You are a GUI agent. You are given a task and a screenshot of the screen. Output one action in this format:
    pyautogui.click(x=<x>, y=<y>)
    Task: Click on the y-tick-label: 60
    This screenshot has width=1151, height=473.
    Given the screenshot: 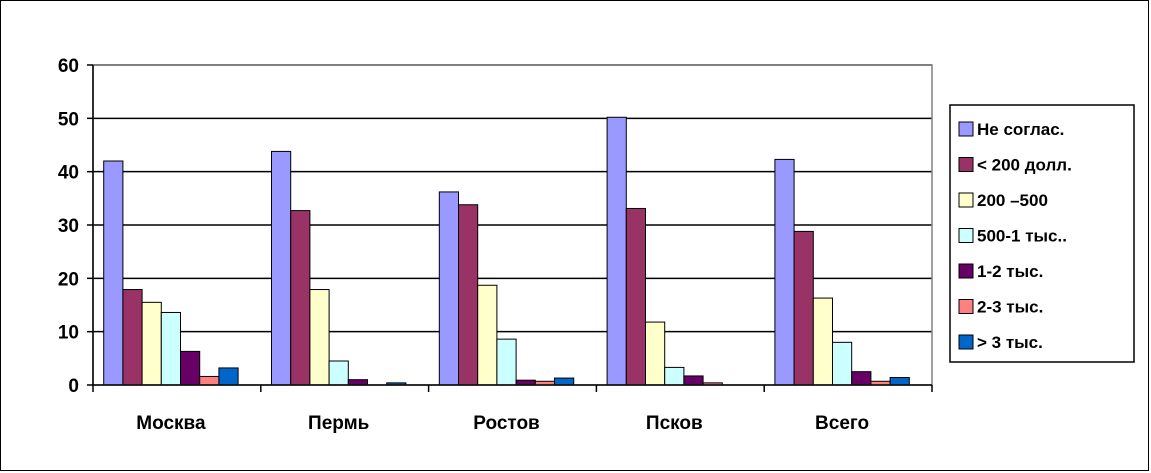 What is the action you would take?
    pyautogui.click(x=68, y=66)
    